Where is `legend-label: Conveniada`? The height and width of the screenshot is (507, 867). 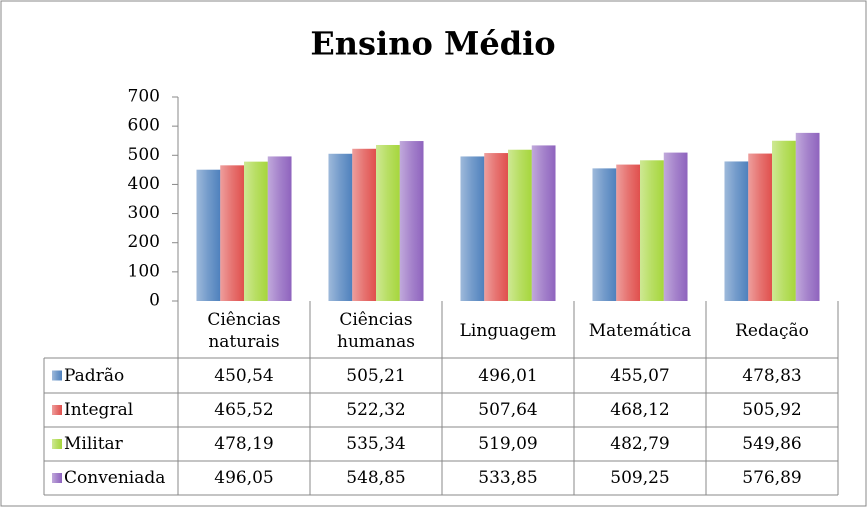
legend-label: Conveniada is located at coordinates (115, 478).